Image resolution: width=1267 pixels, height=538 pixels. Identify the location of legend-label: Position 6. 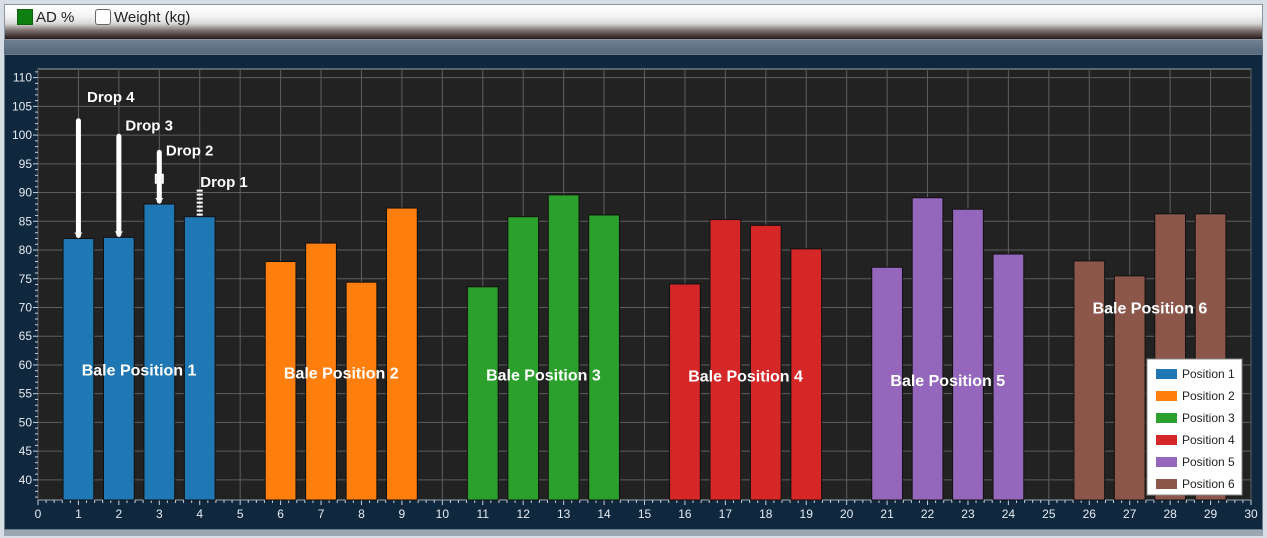
(1208, 484).